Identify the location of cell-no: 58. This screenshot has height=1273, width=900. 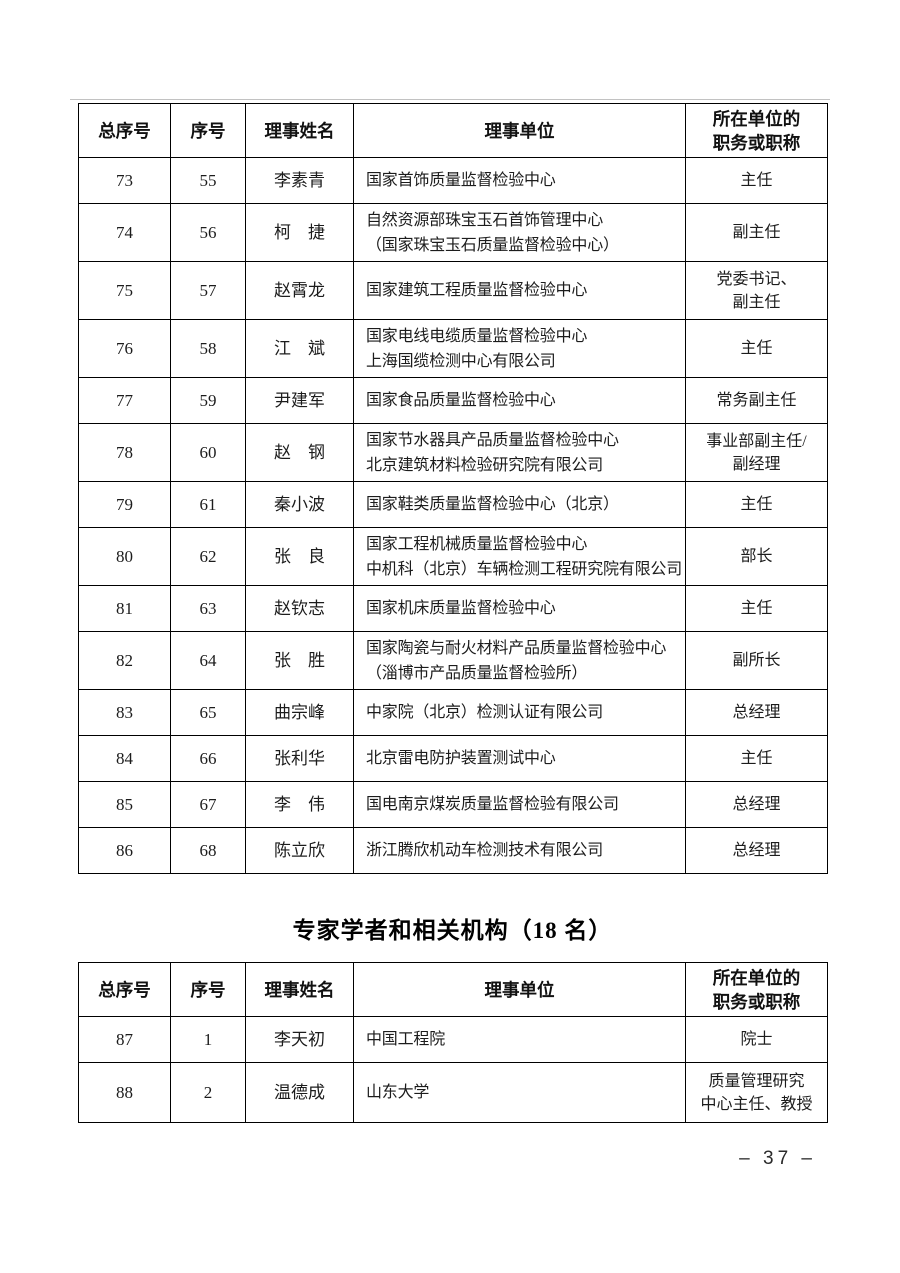
(208, 348).